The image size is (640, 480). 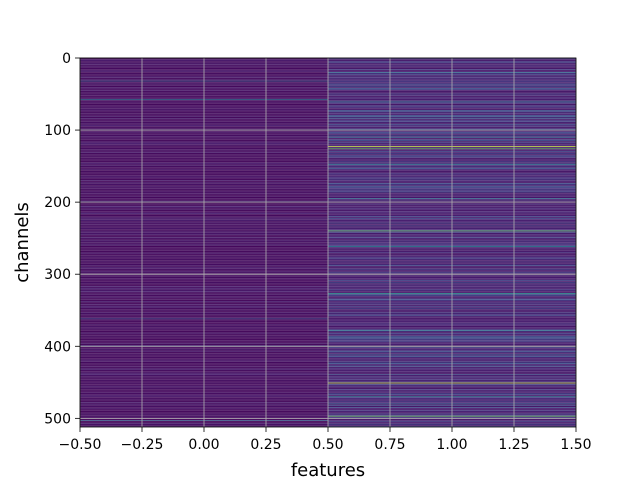 What do you see at coordinates (57, 131) in the screenshot?
I see `y-tick-label: 100` at bounding box center [57, 131].